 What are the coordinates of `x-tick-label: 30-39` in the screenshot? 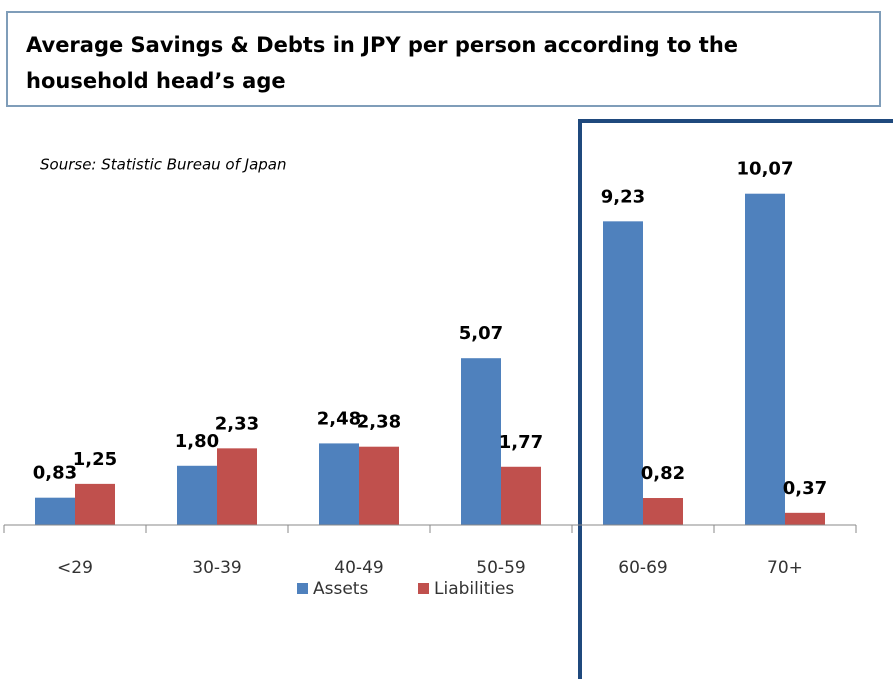 It's located at (216, 568).